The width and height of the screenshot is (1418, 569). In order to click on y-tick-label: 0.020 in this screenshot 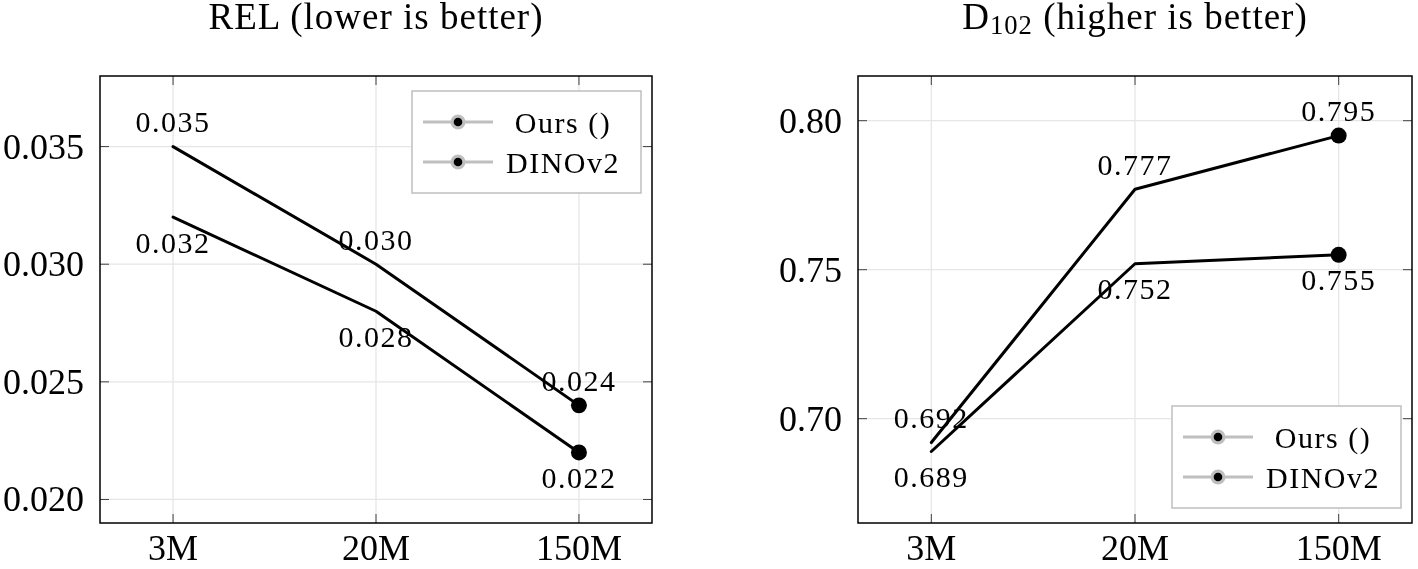, I will do `click(43, 499)`.